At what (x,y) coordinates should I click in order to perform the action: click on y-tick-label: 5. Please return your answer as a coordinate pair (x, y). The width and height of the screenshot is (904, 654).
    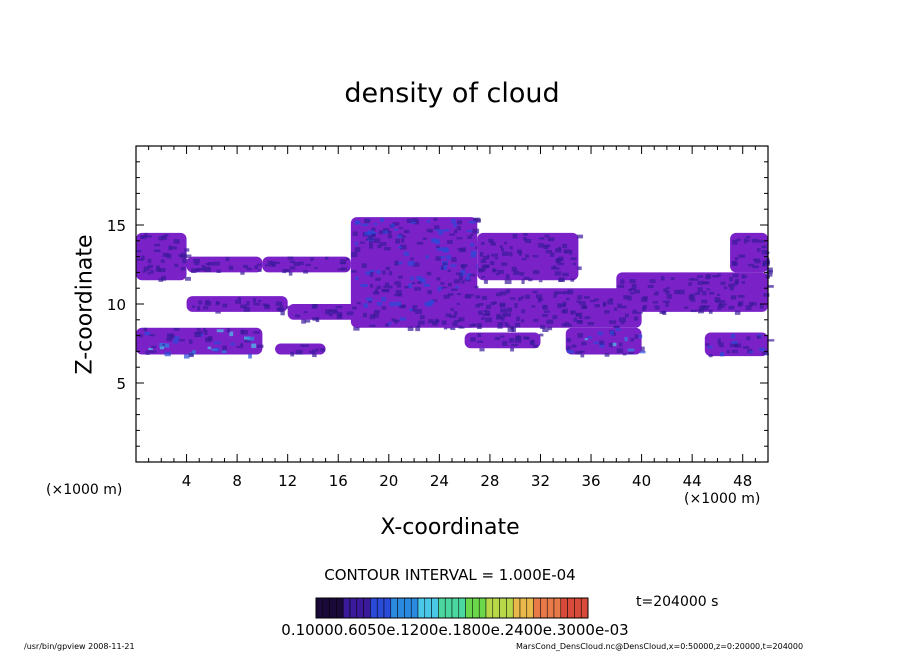
    Looking at the image, I should click on (121, 384).